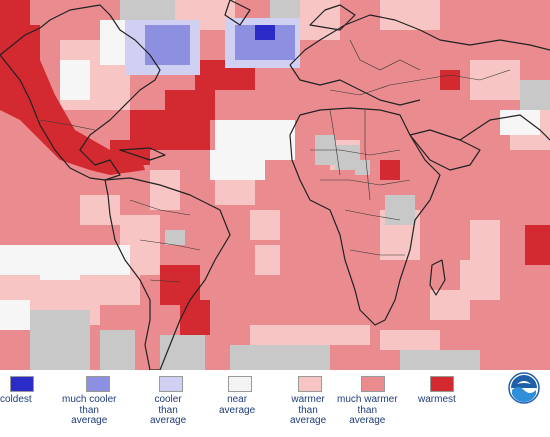 The height and width of the screenshot is (437, 550). Describe the element at coordinates (367, 410) in the screenshot. I see `legend-label-much-warmer: much warmer than average` at that location.